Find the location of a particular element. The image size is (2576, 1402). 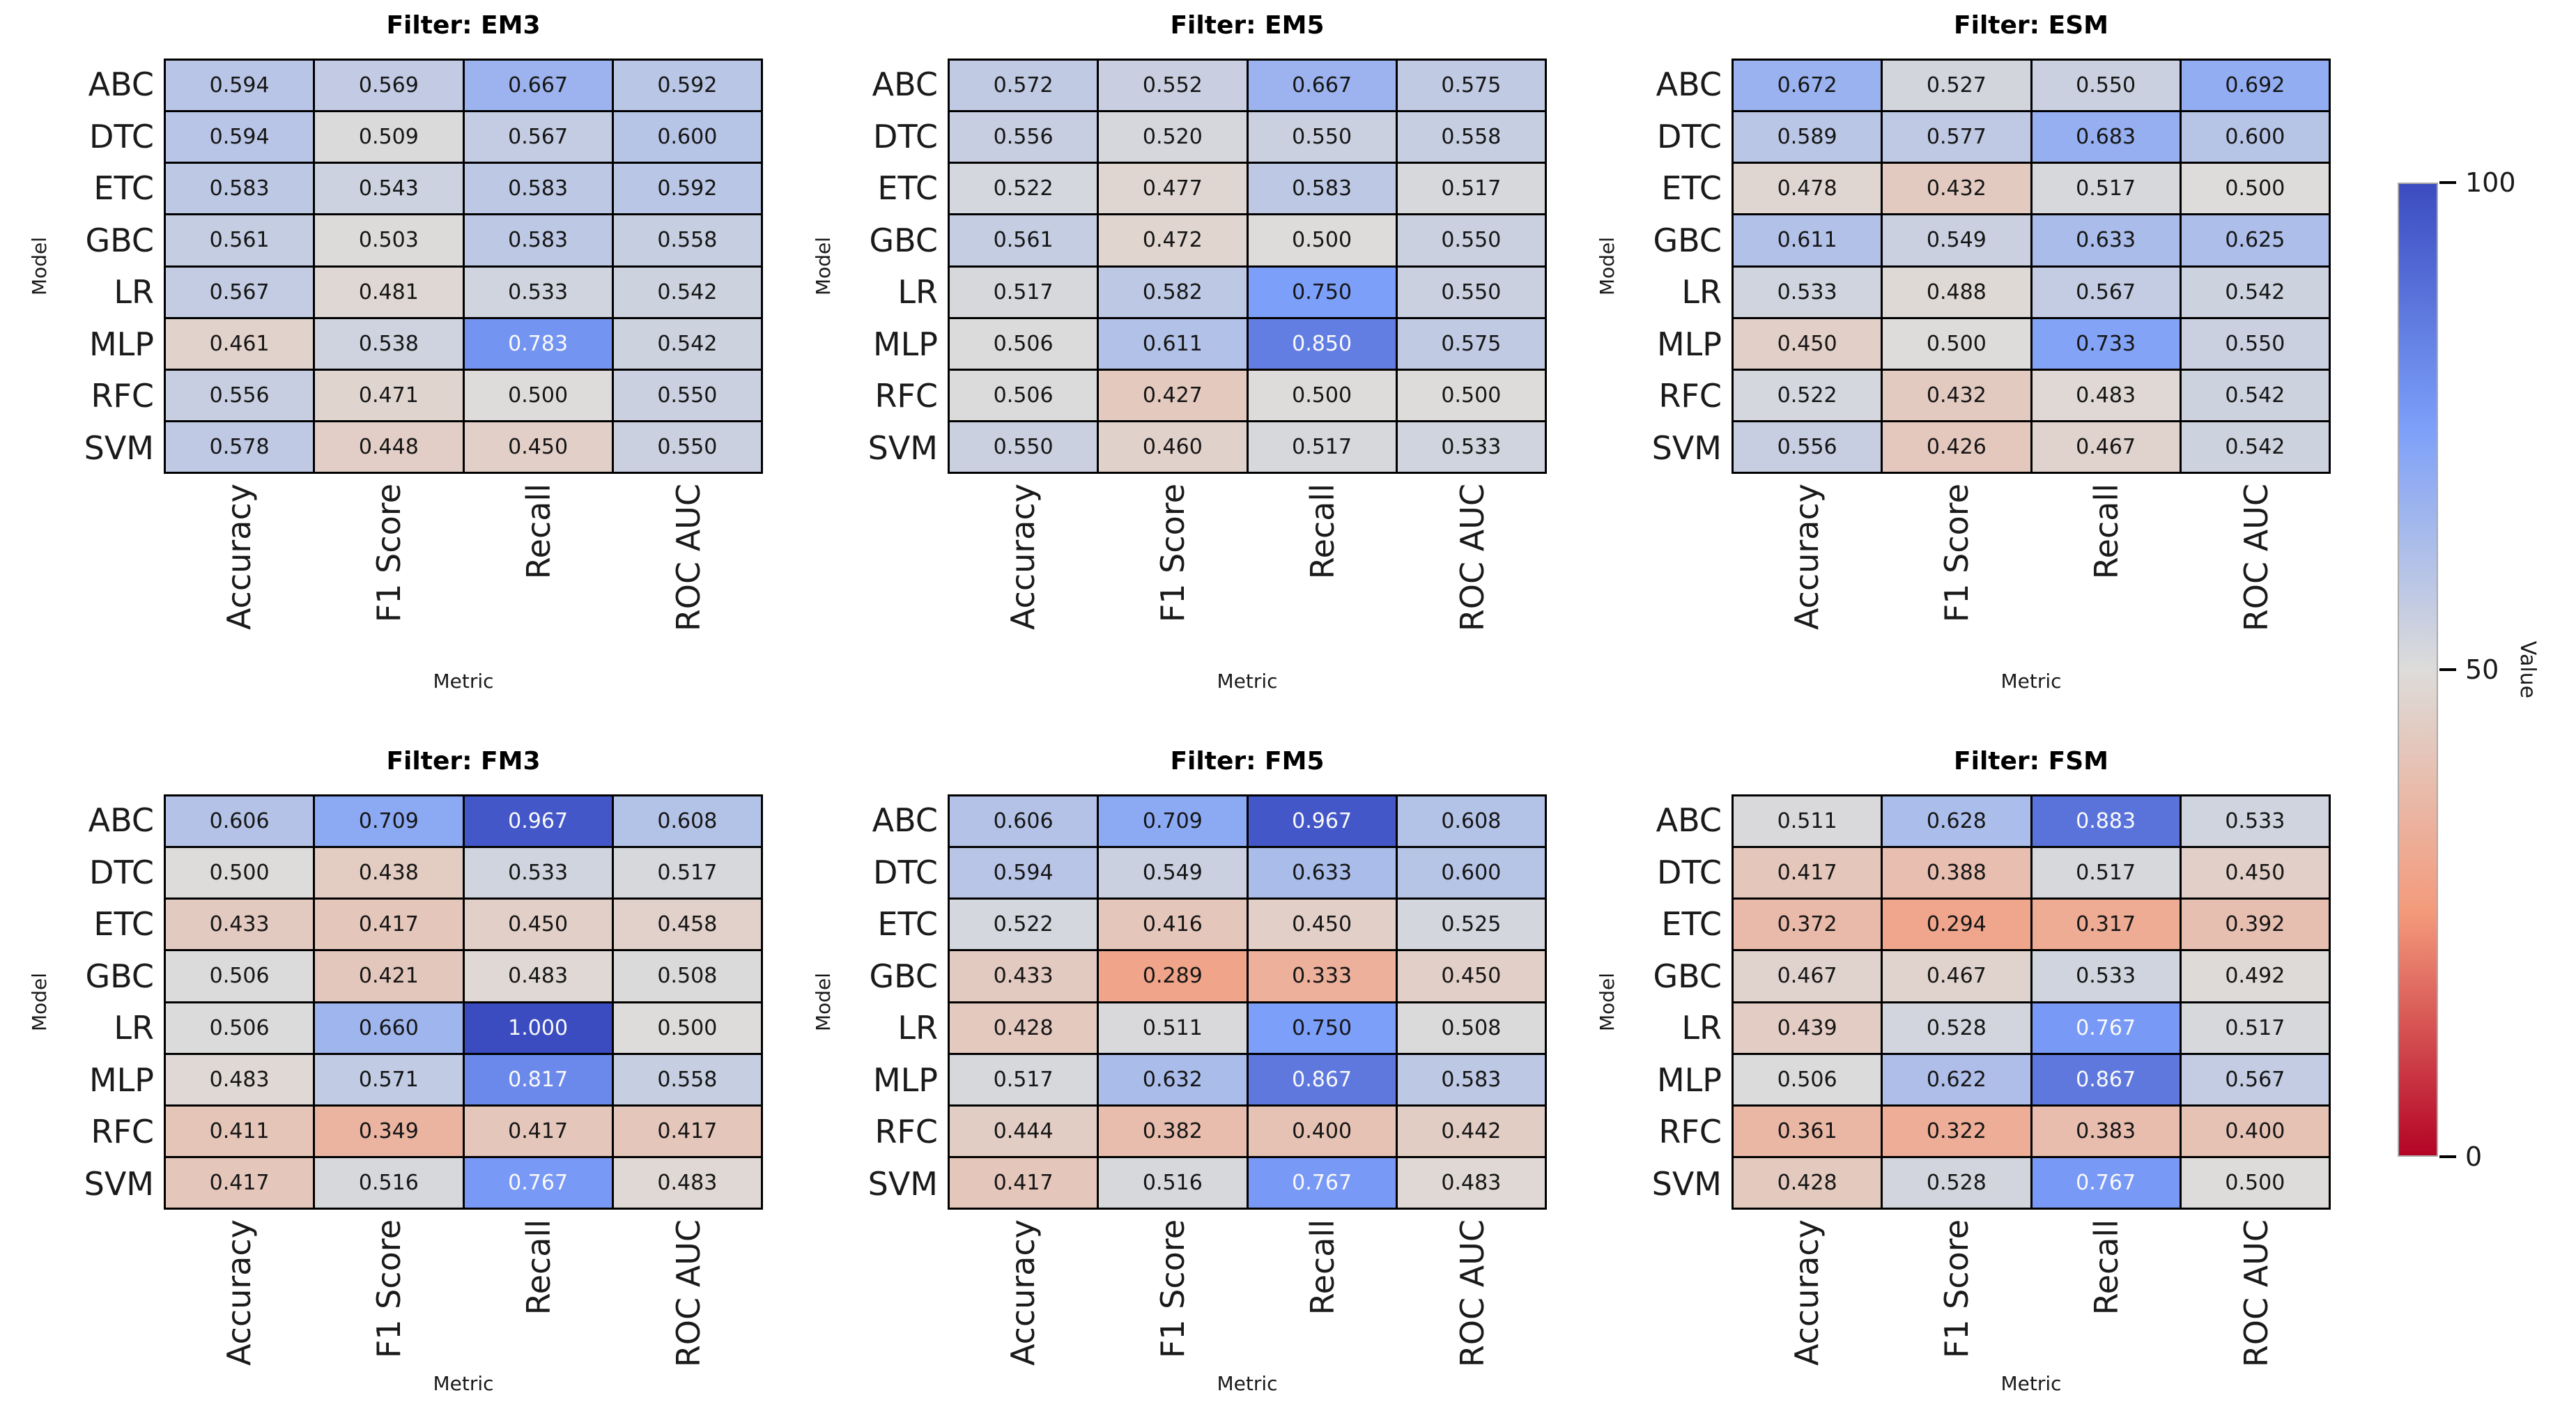

heatmap-cell: 0.426 is located at coordinates (1957, 447).